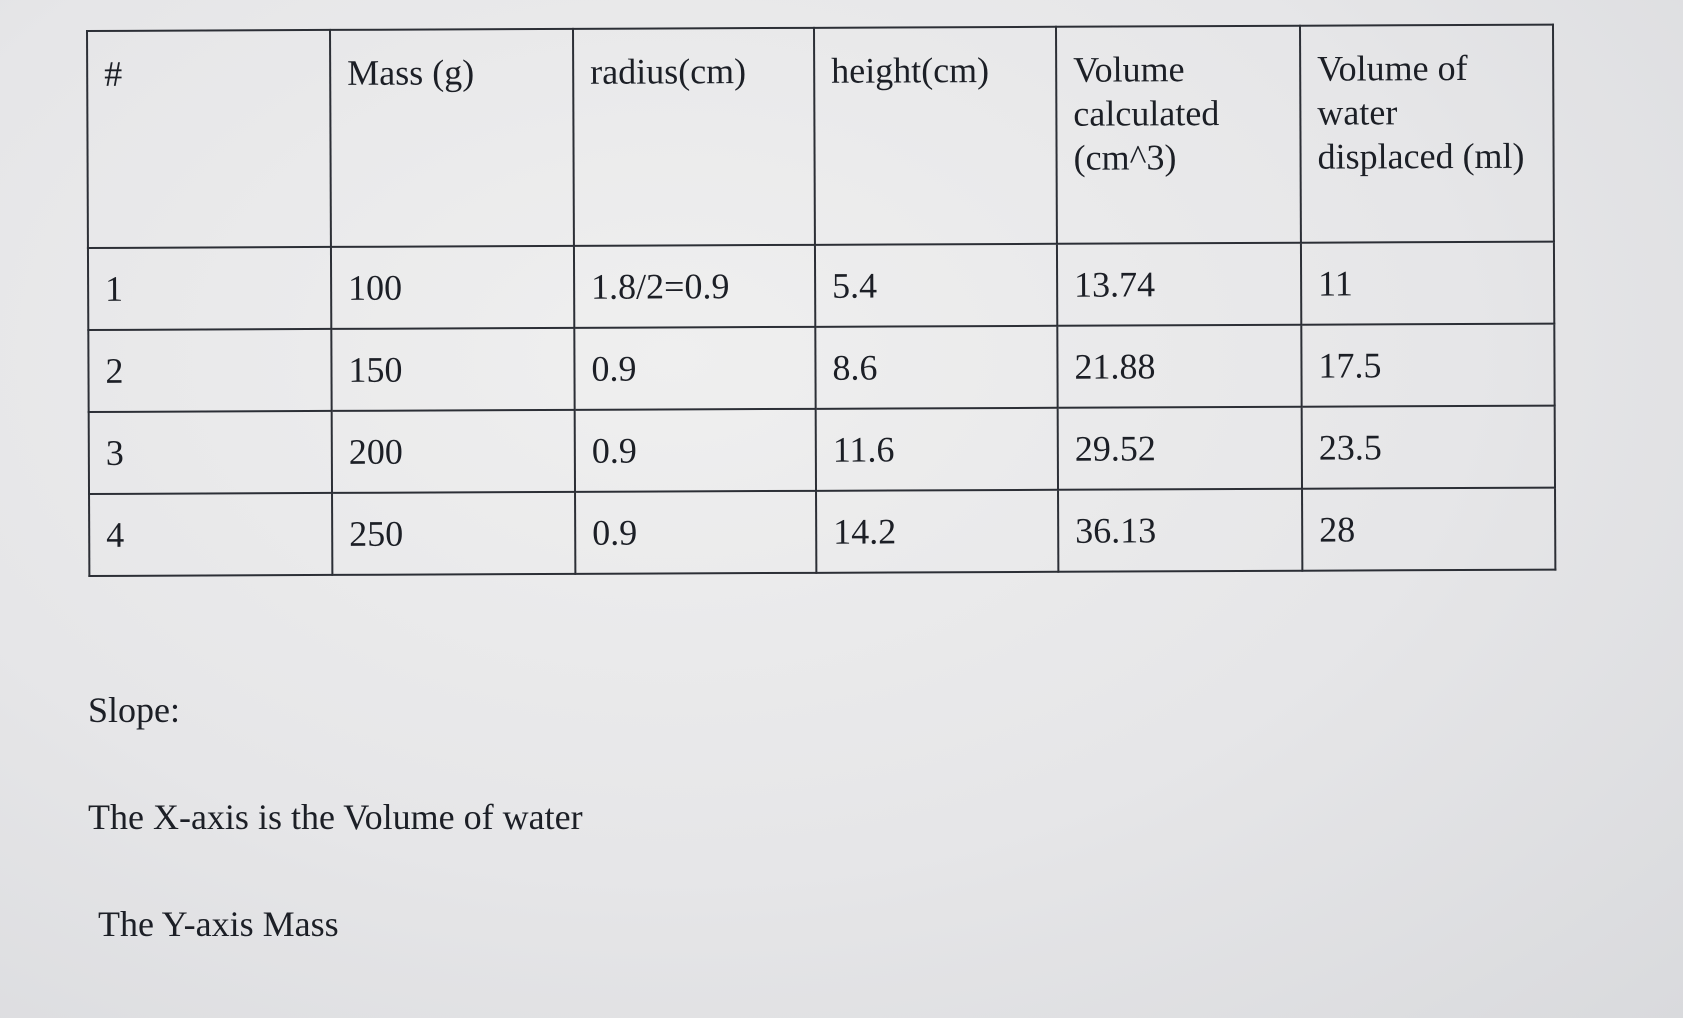 The width and height of the screenshot is (1683, 1018). Describe the element at coordinates (218, 924) in the screenshot. I see `y-axis-note: The Y-axis Mass` at that location.